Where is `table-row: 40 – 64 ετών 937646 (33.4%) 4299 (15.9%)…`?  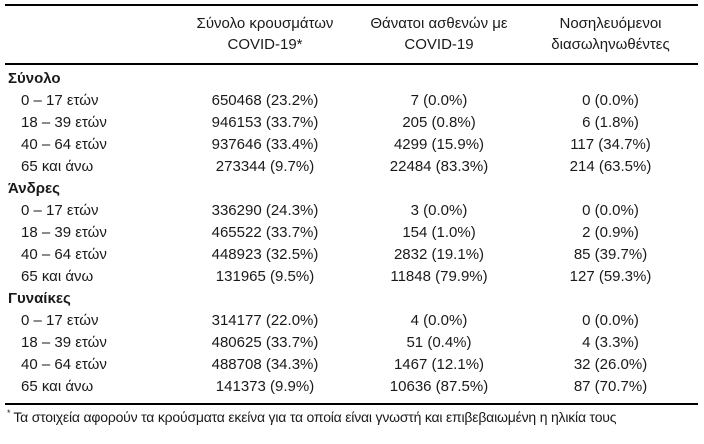
table-row: 40 – 64 ετών 937646 (33.4%) 4299 (15.9%)… is located at coordinates (351, 145).